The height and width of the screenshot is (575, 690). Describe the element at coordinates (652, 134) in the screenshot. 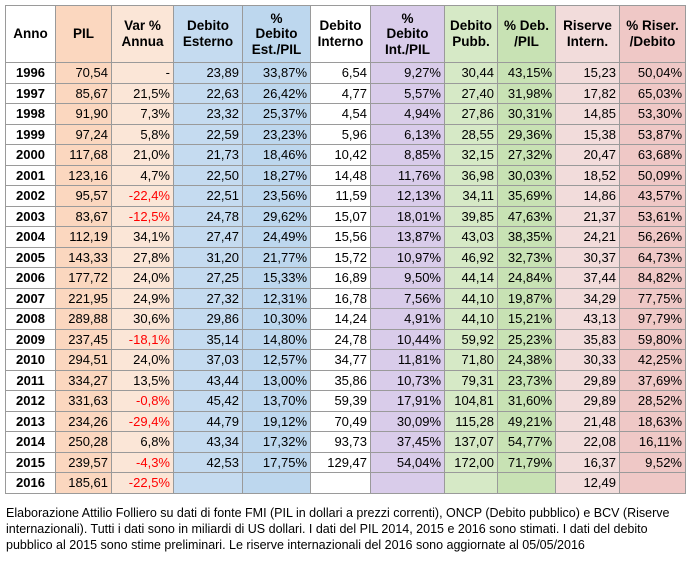

I see `cell-riser-debito: 53,87%` at that location.